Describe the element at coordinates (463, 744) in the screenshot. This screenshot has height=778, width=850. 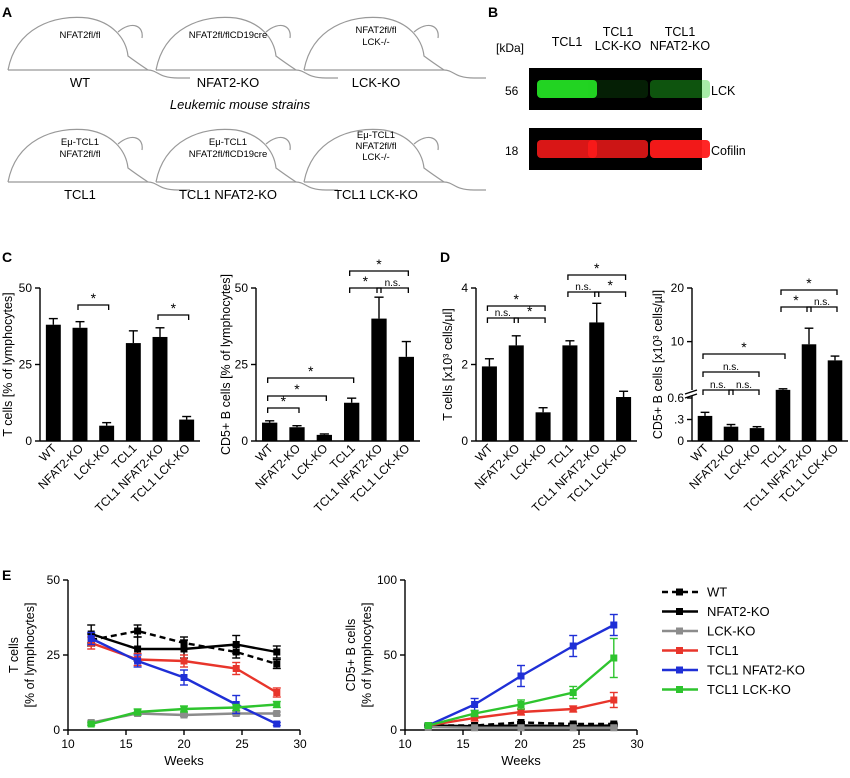
I see `x-tick-label: 15` at that location.